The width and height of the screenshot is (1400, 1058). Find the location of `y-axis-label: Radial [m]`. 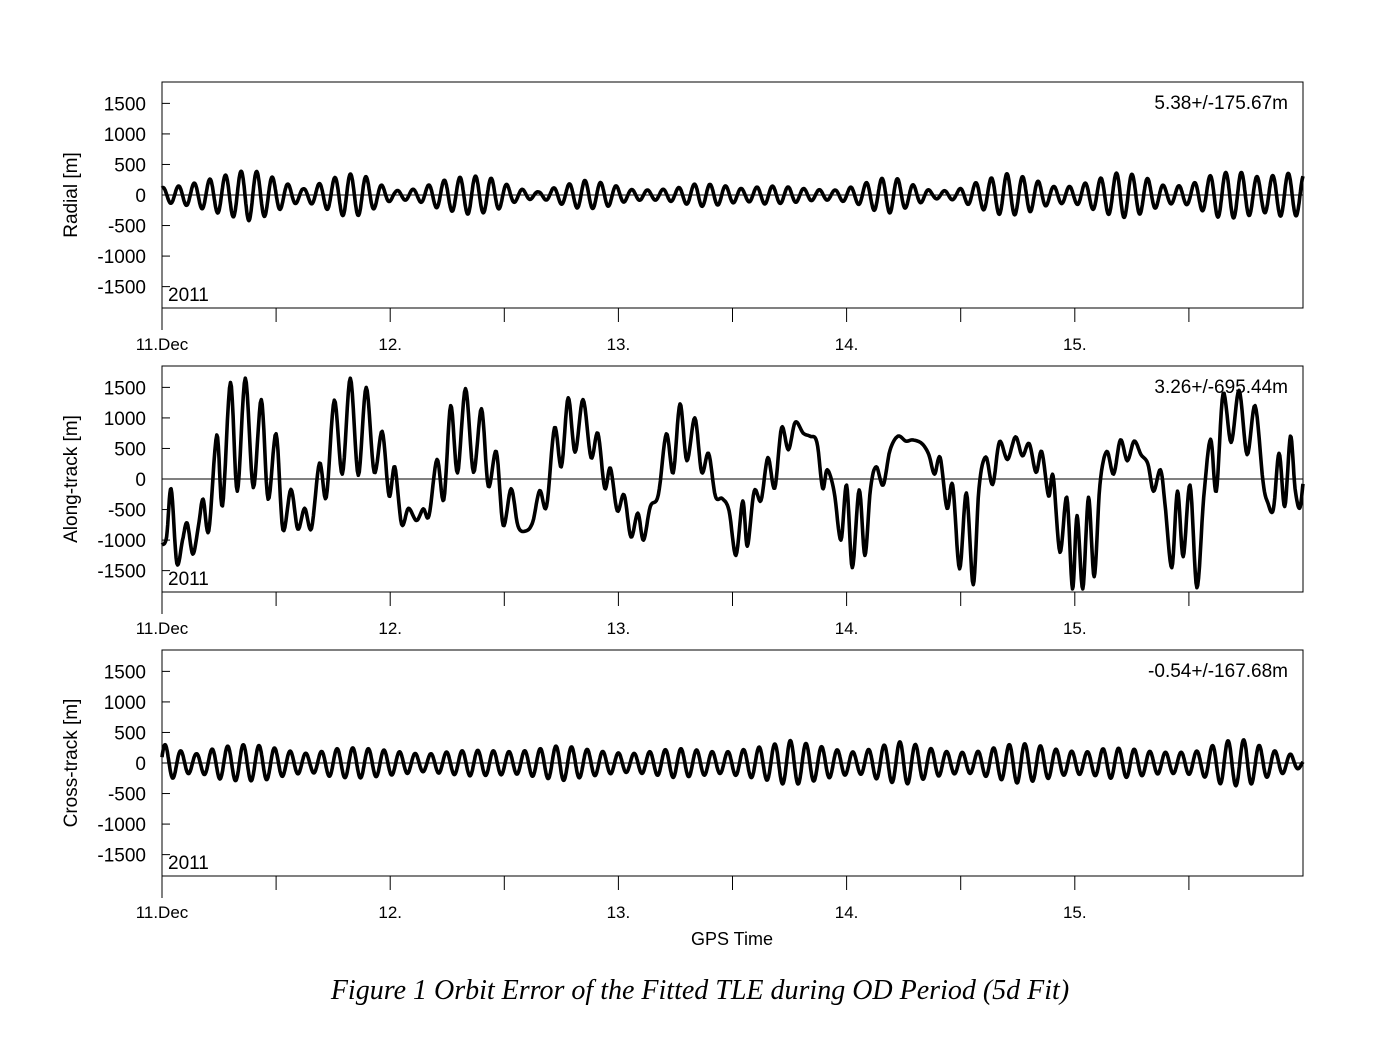

y-axis-label: Radial [m] is located at coordinates (71, 195).